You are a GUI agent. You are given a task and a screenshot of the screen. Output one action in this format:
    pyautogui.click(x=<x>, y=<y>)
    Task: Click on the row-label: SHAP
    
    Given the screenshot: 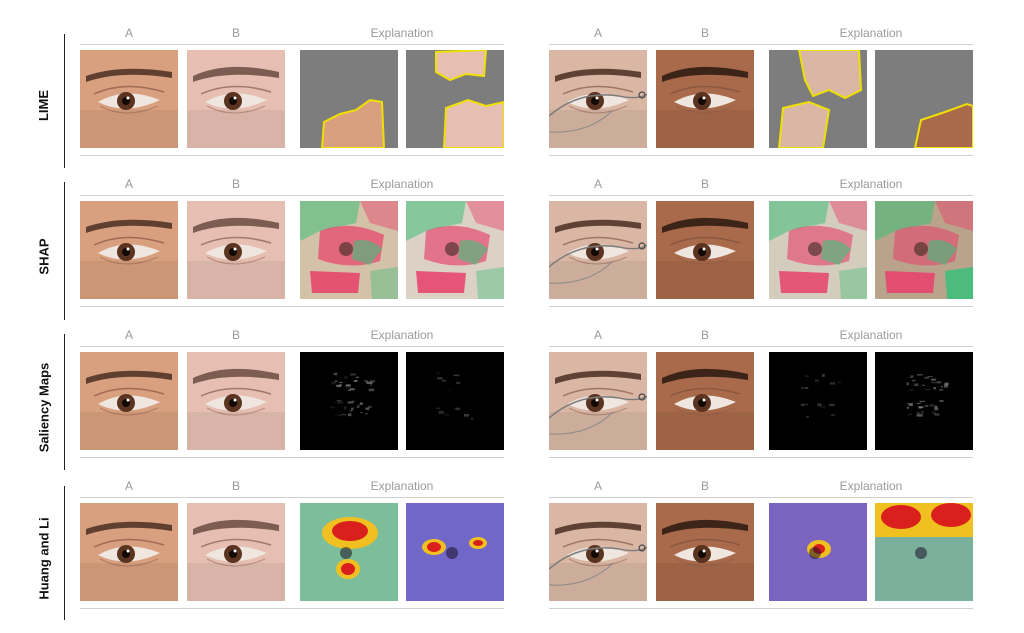 What is the action you would take?
    pyautogui.click(x=44, y=256)
    